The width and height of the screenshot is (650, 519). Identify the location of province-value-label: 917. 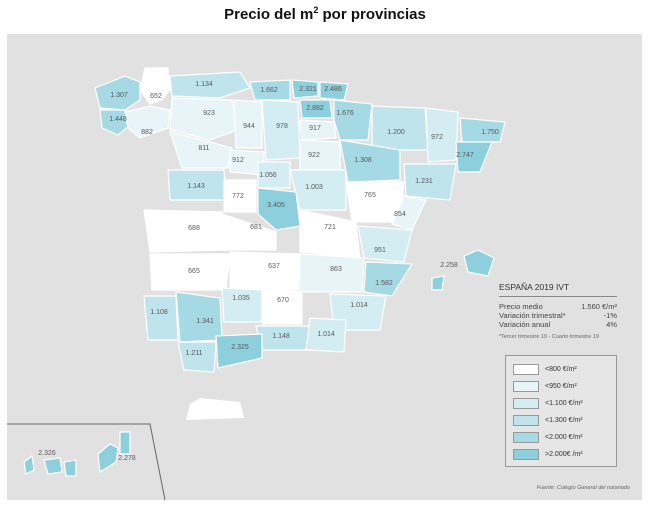
(315, 128).